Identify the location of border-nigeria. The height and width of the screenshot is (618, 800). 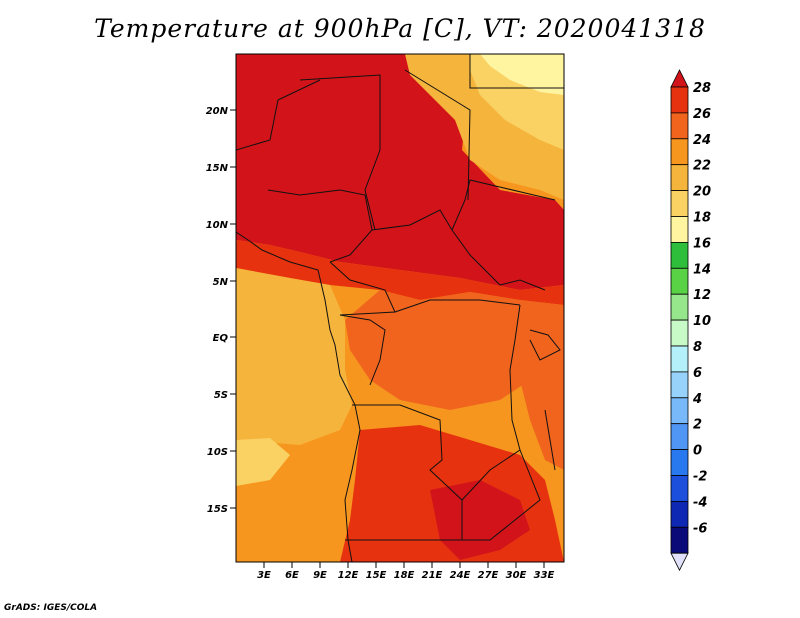
(320, 226).